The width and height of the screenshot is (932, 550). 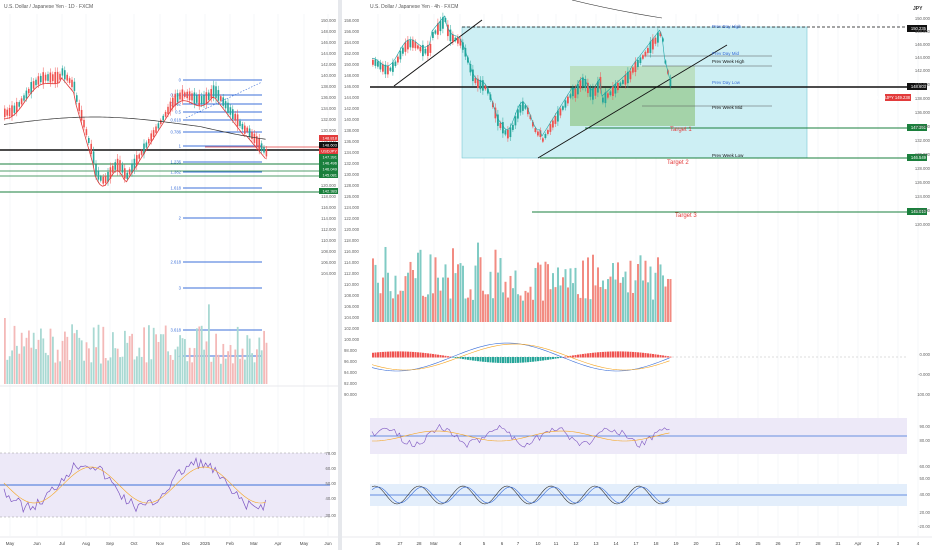 What do you see at coordinates (923, 182) in the screenshot?
I see `h4-axis-label: 126.000` at bounding box center [923, 182].